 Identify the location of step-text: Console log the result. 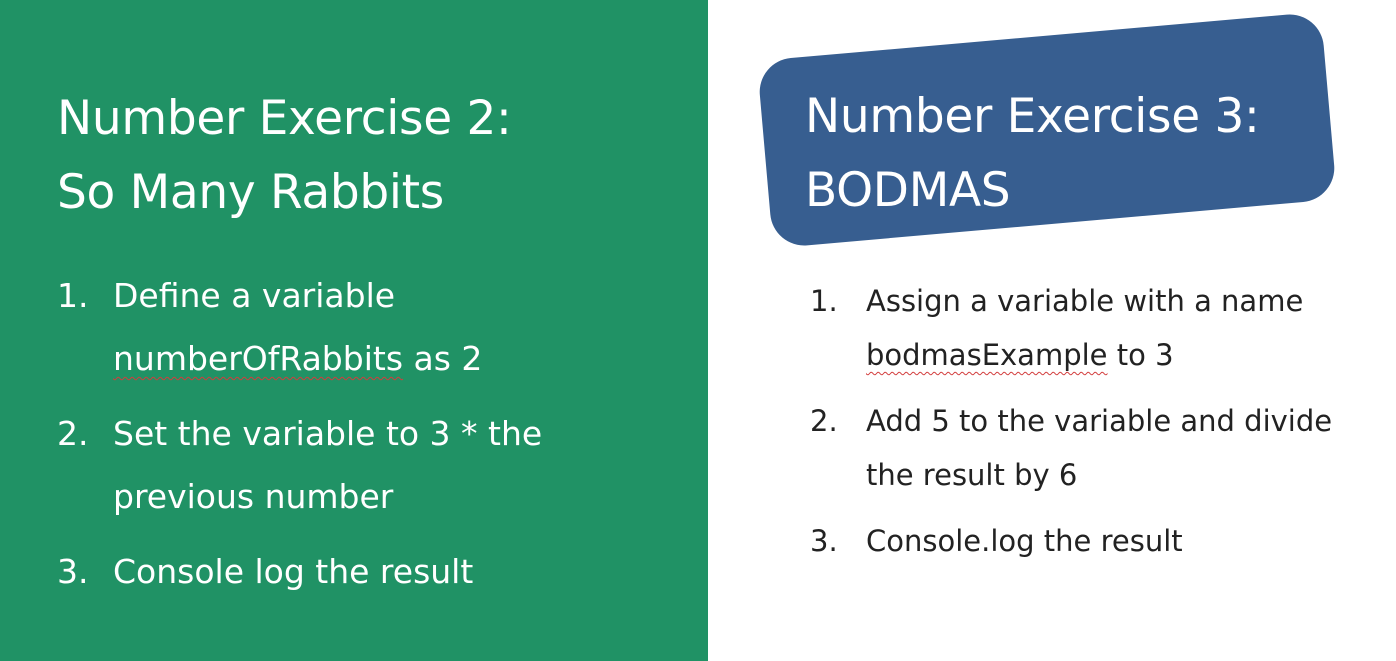
(293, 571).